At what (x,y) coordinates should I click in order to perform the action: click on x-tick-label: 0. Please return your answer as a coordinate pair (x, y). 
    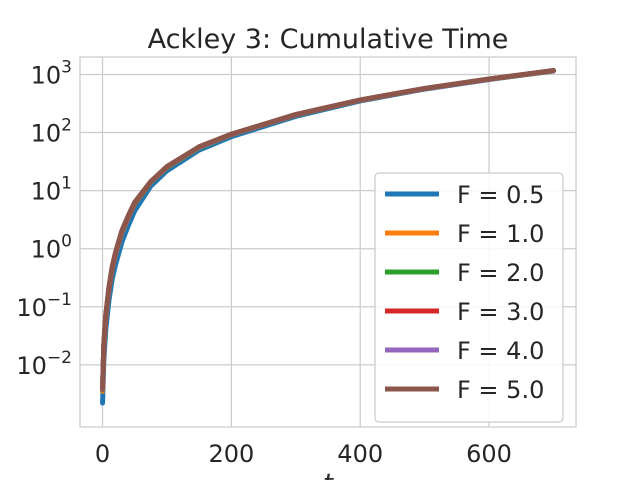
    Looking at the image, I should click on (102, 454).